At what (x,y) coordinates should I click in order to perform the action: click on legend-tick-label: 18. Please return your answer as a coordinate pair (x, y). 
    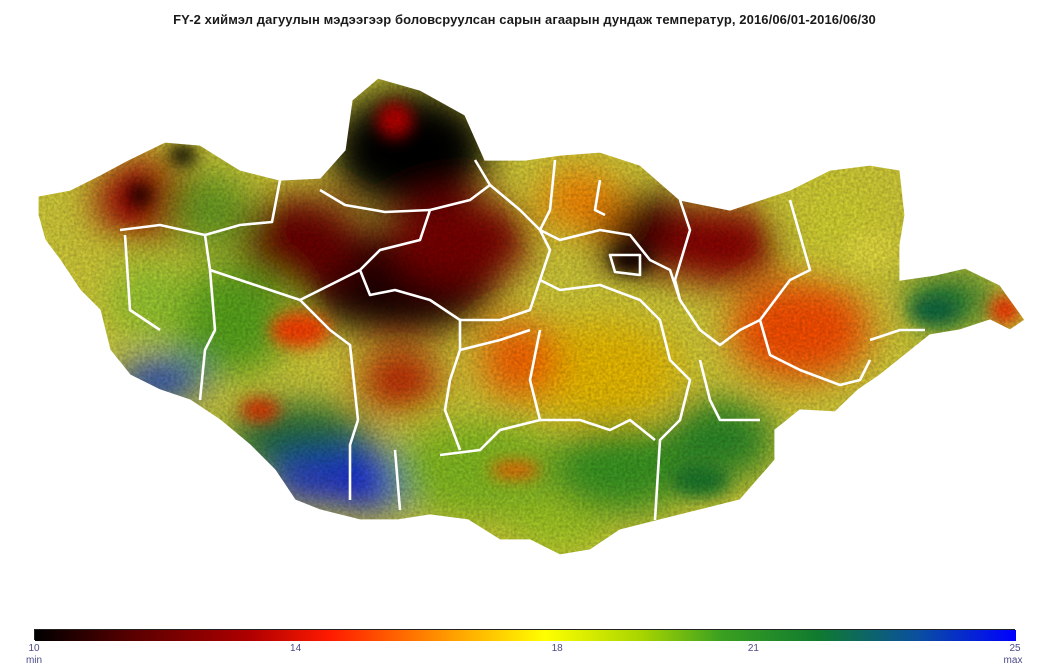
    Looking at the image, I should click on (557, 648).